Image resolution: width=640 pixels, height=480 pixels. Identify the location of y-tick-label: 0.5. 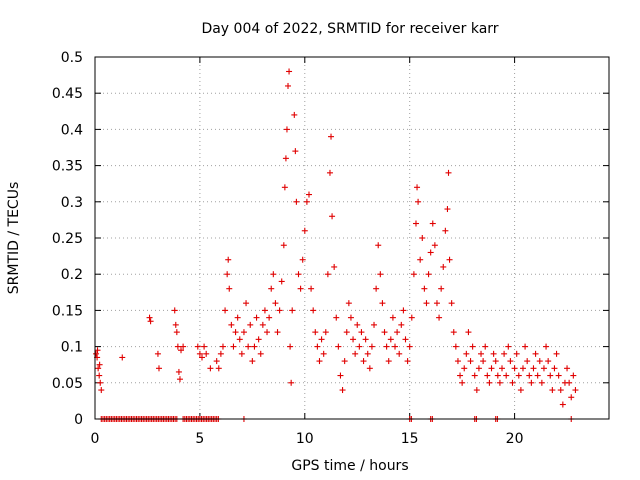
(72, 58).